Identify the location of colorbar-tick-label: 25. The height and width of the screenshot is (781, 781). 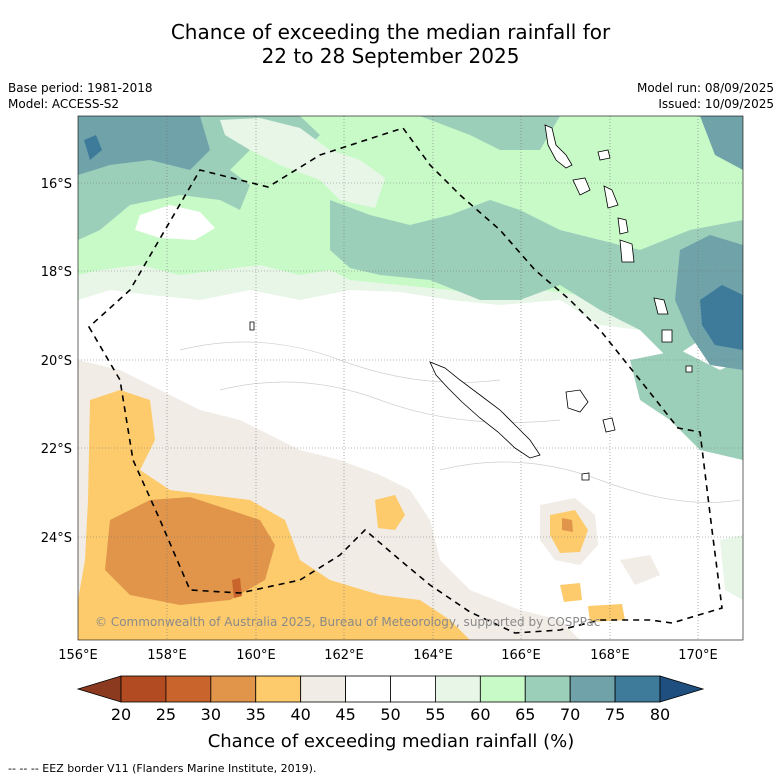
(166, 714).